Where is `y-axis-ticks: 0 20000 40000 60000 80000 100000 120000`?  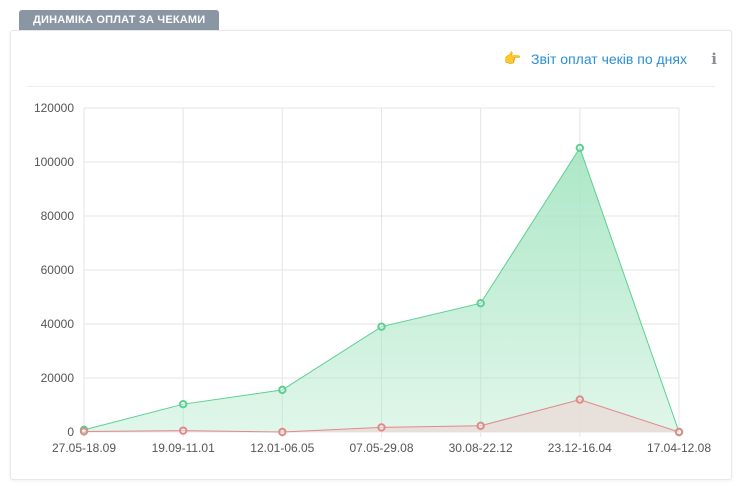
y-axis-ticks: 0 20000 40000 60000 80000 100000 120000 is located at coordinates (54, 270).